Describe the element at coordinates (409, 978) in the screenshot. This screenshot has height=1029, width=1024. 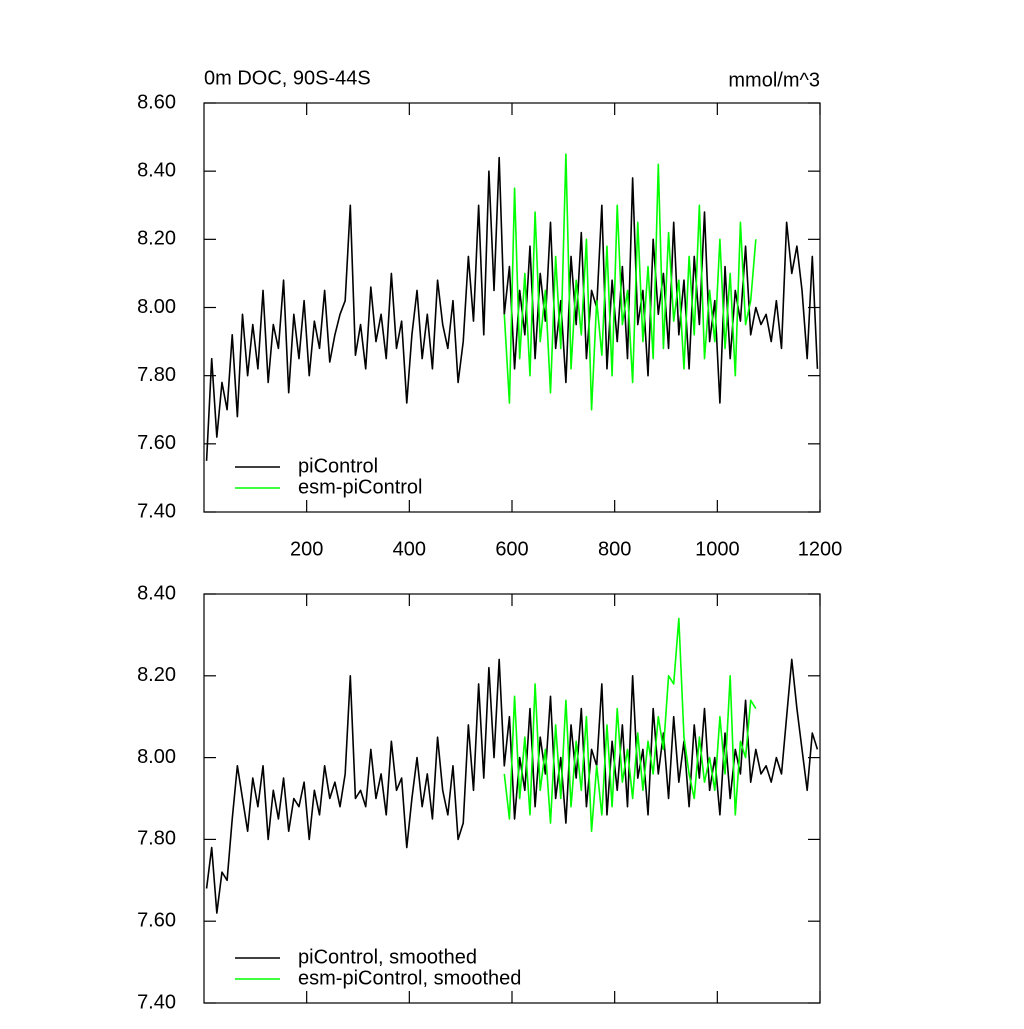
I see `legend-label: esm-piControl, smoothed` at that location.